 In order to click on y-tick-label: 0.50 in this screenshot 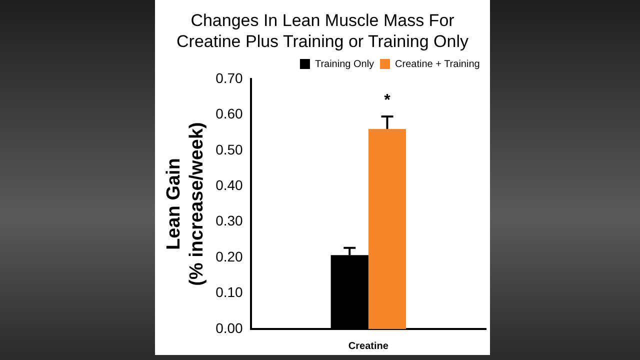, I will do `click(230, 149)`.